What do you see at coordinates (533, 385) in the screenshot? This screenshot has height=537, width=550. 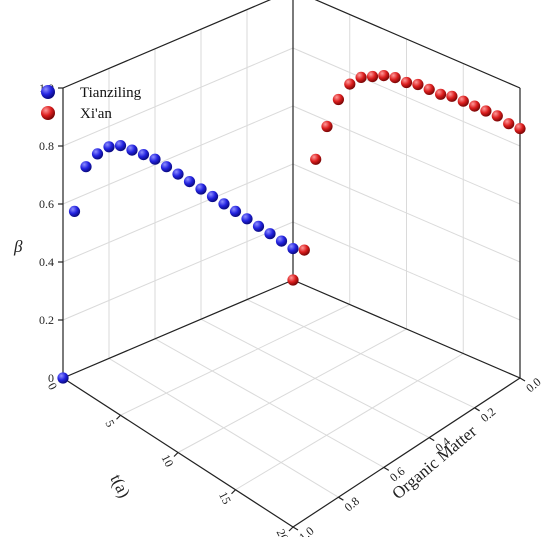 I see `z-tick-label: 0.0` at bounding box center [533, 385].